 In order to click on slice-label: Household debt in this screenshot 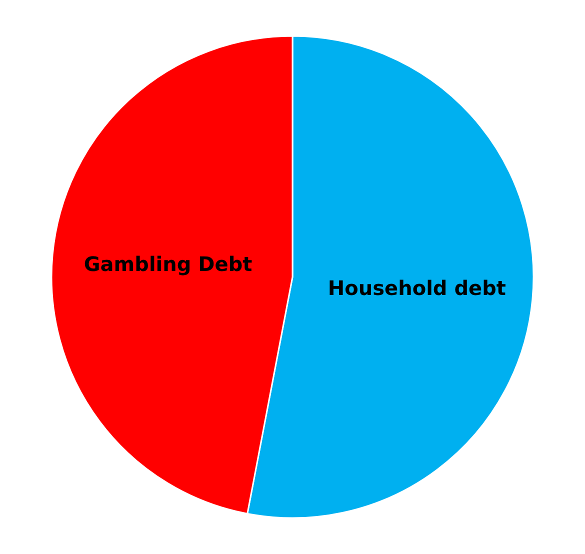, I will do `click(417, 288)`.